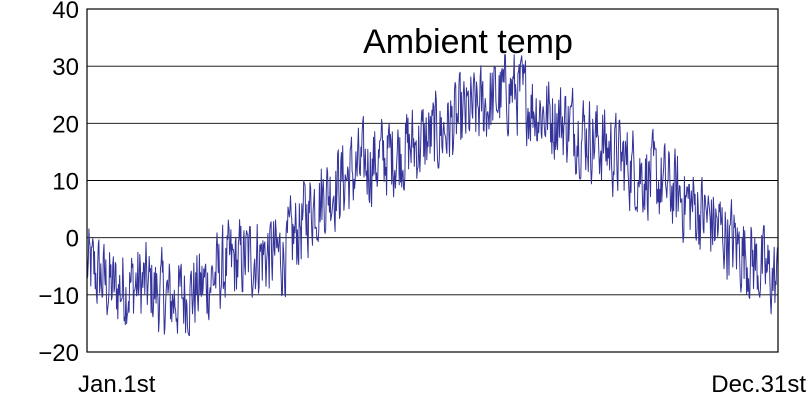 The image size is (810, 397). Describe the element at coordinates (65, 182) in the screenshot. I see `y-tick-label: 10` at that location.